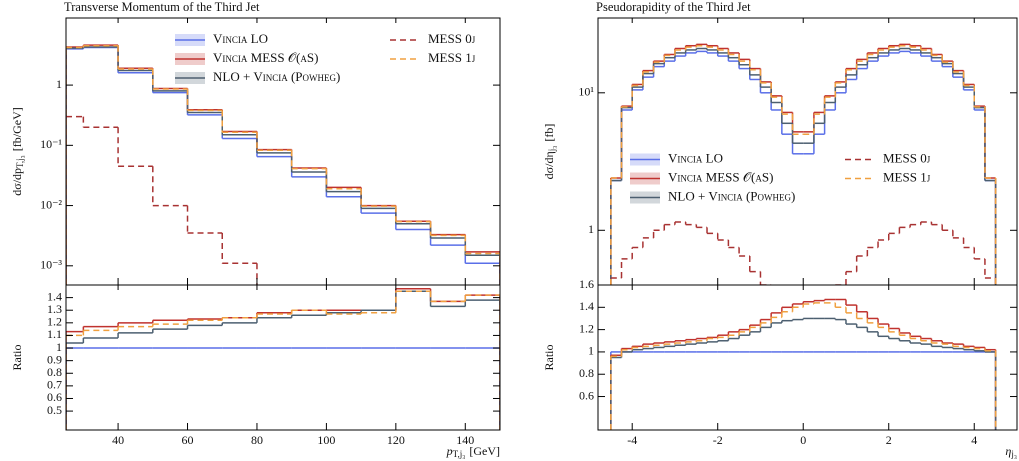  Describe the element at coordinates (17, 182) in the screenshot. I see `y-label-symbol: dσ/dp` at that location.